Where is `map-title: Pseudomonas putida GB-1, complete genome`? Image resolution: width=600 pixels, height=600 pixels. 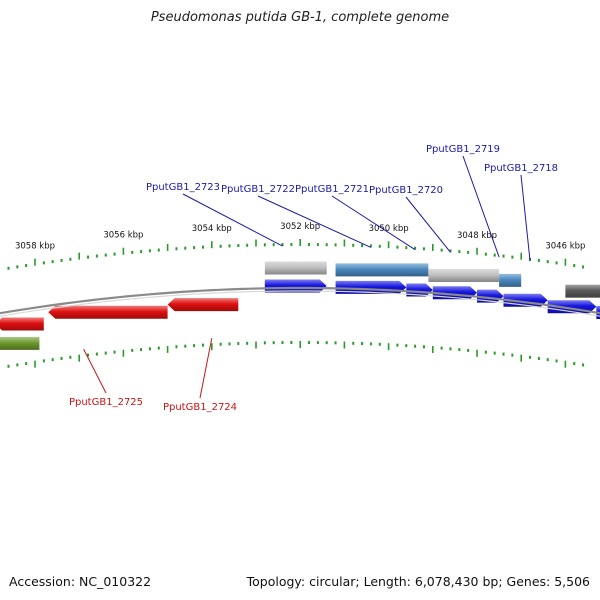
map-title: Pseudomonas putida GB-1, complete genome is located at coordinates (300, 17).